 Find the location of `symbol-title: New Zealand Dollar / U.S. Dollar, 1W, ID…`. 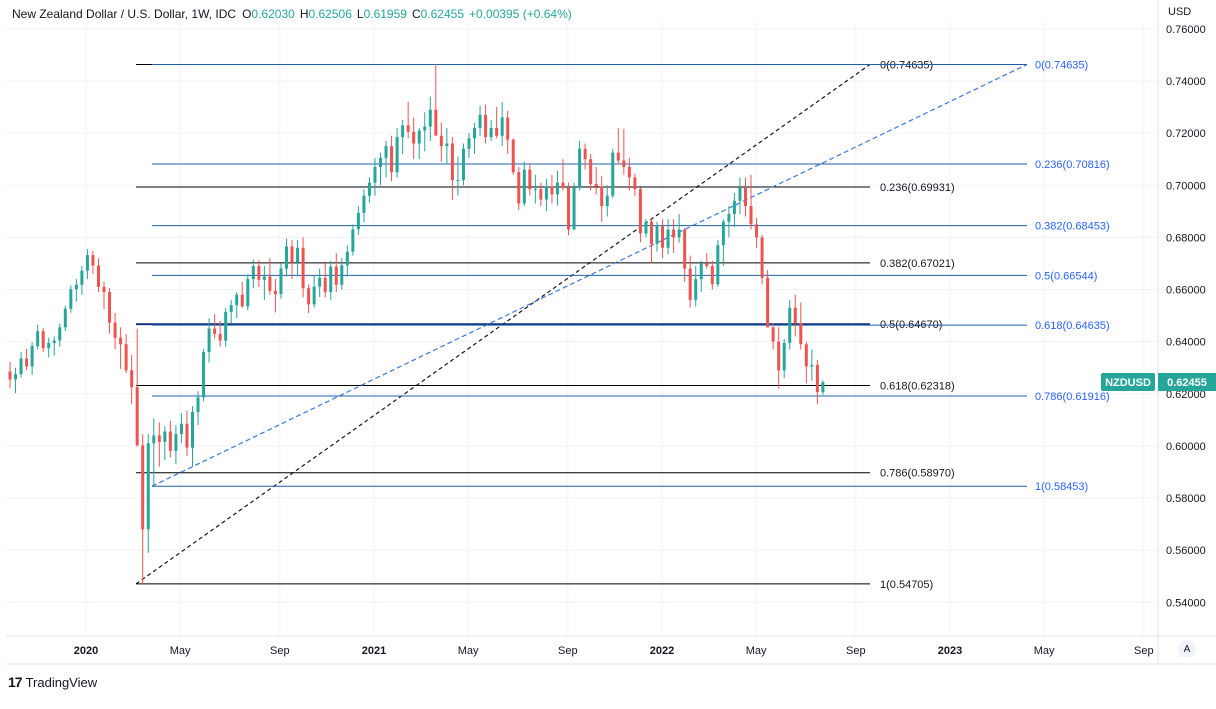

symbol-title: New Zealand Dollar / U.S. Dollar, 1W, ID… is located at coordinates (124, 14).